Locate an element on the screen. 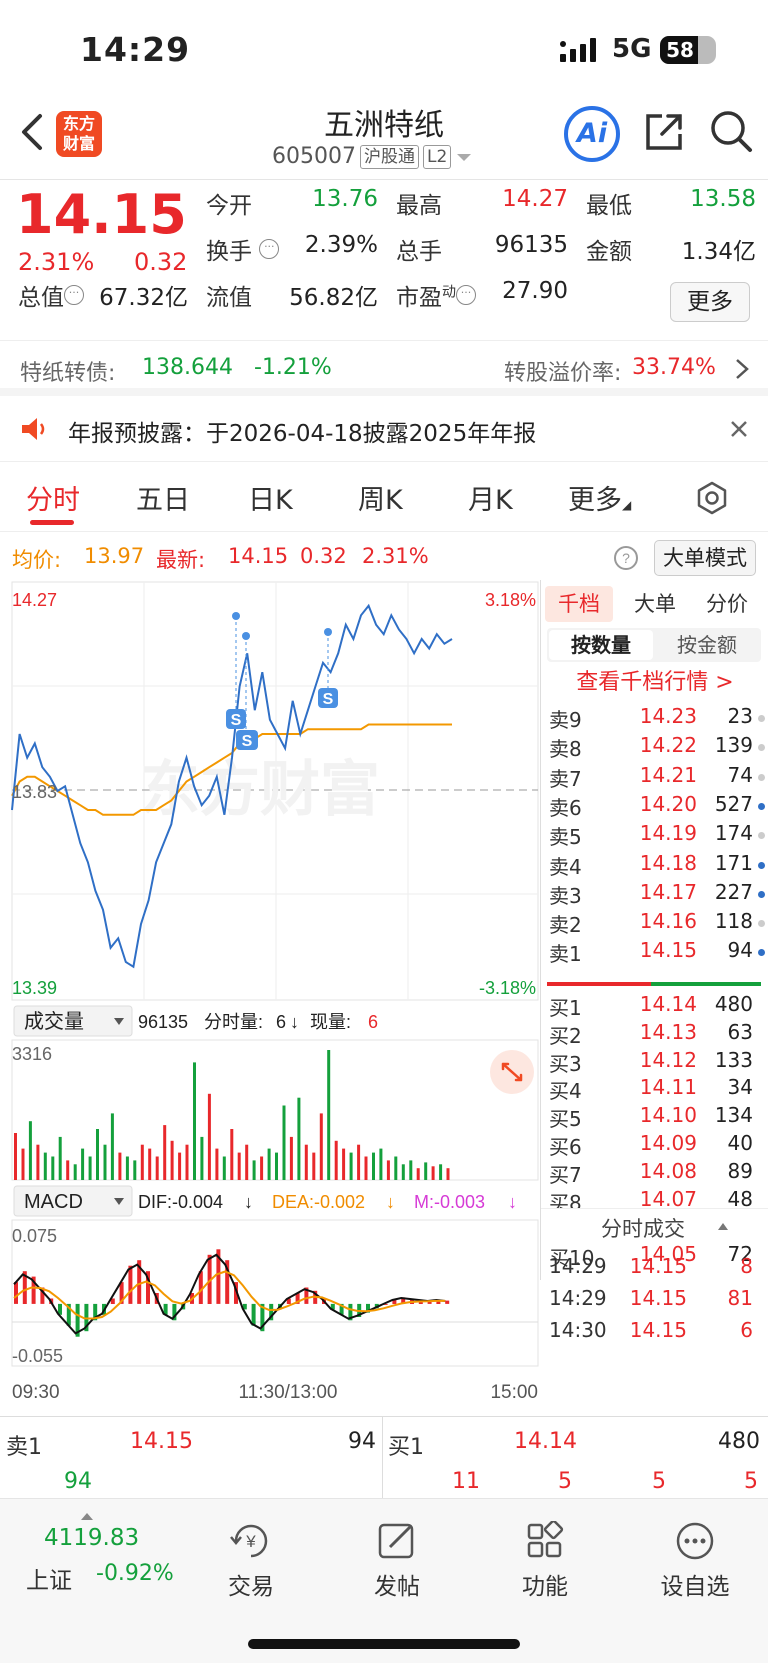 This screenshot has width=768, height=1663. sell-order-row: 卖7 14.21 74 is located at coordinates (653, 777).